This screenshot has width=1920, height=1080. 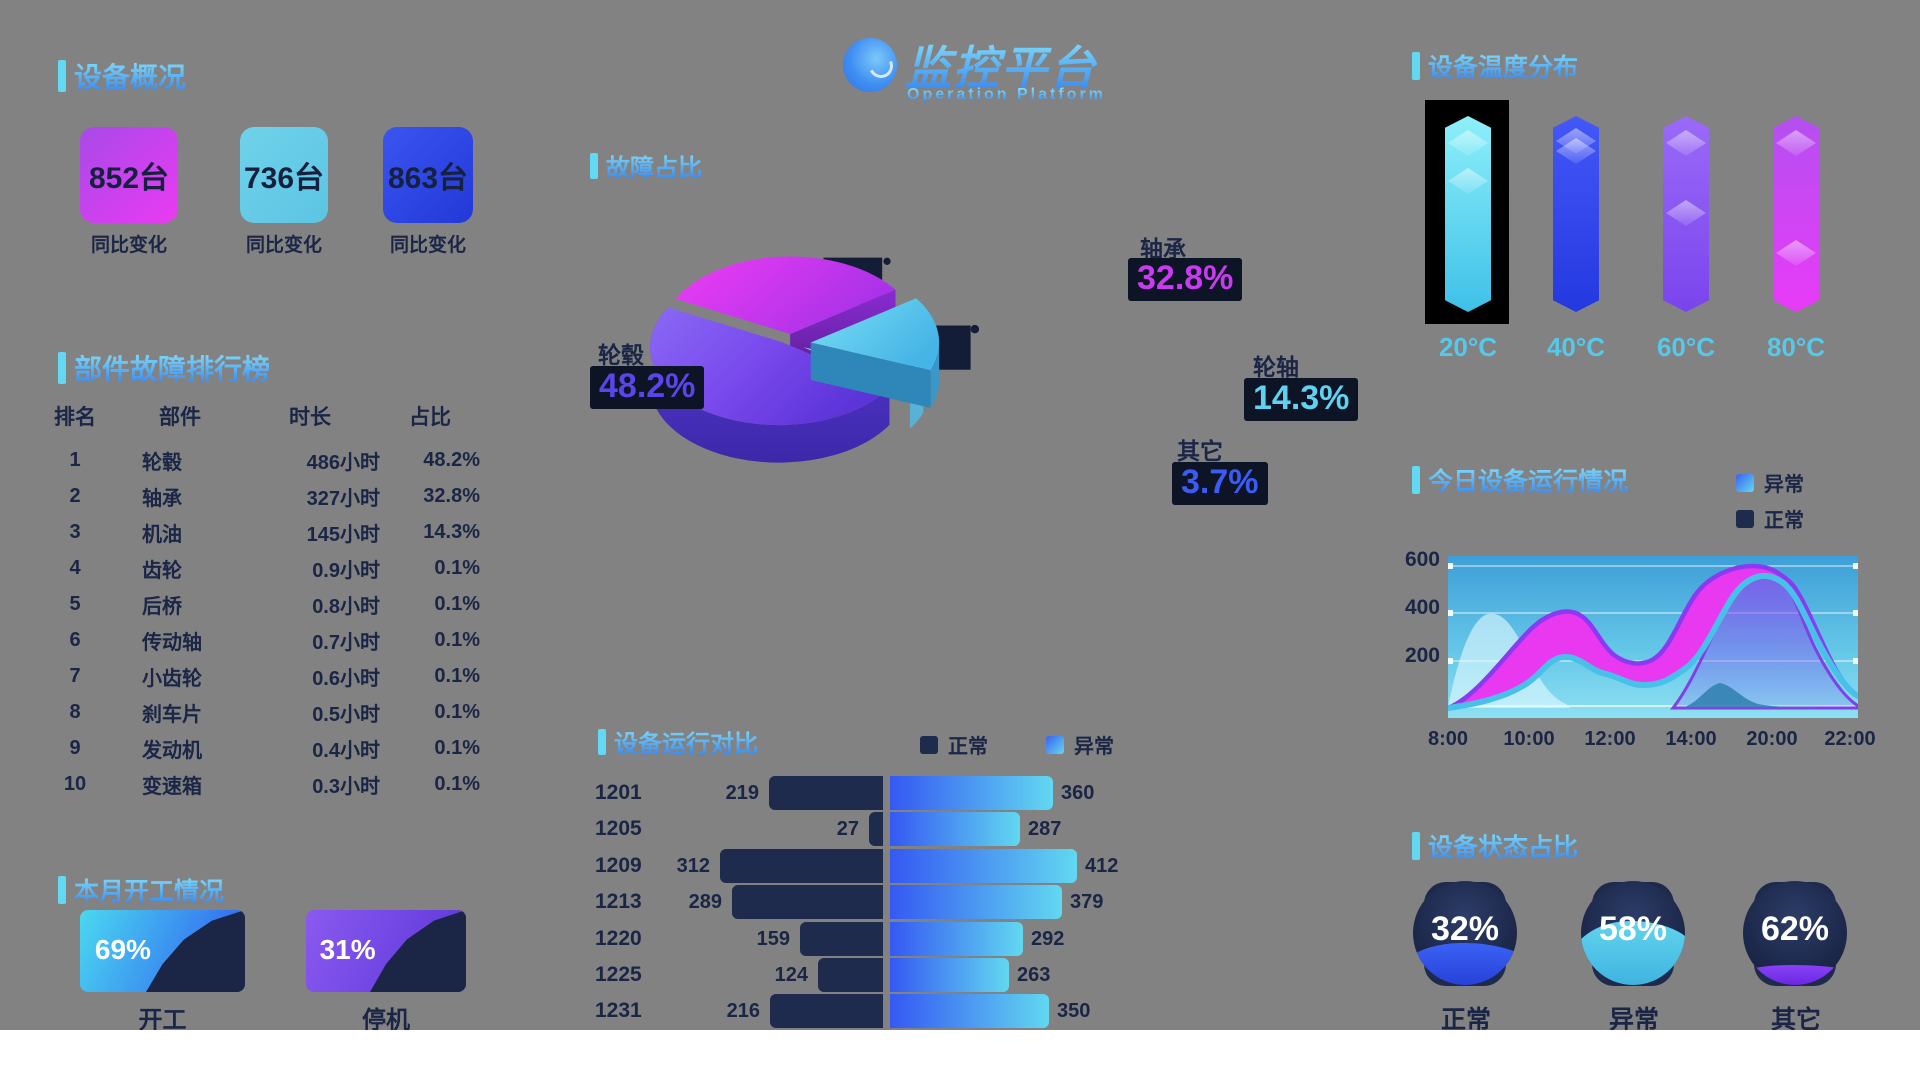 I want to click on tornado-row-id: 1231, so click(x=618, y=1011).